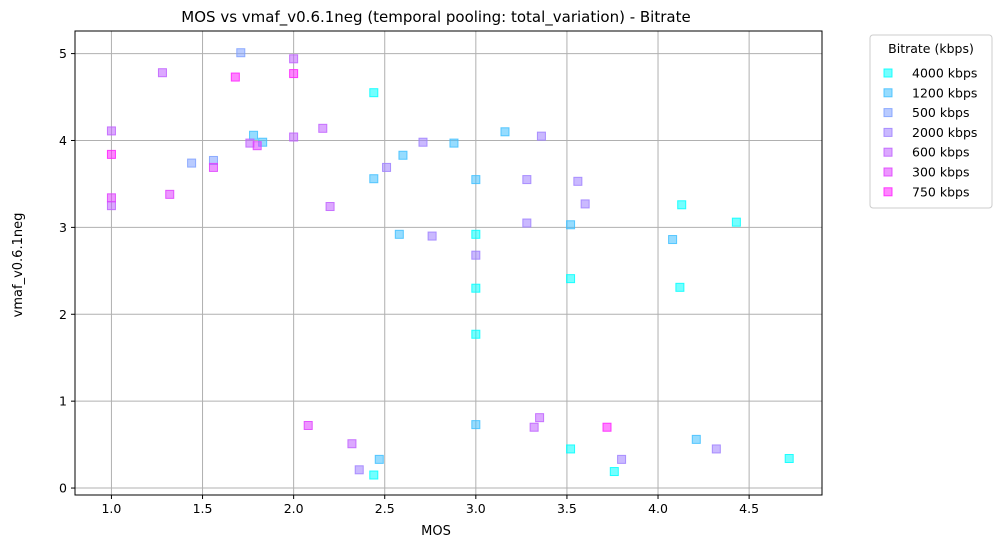 This screenshot has height=545, width=1001. What do you see at coordinates (63, 227) in the screenshot?
I see `y-tick-label: 3` at bounding box center [63, 227].